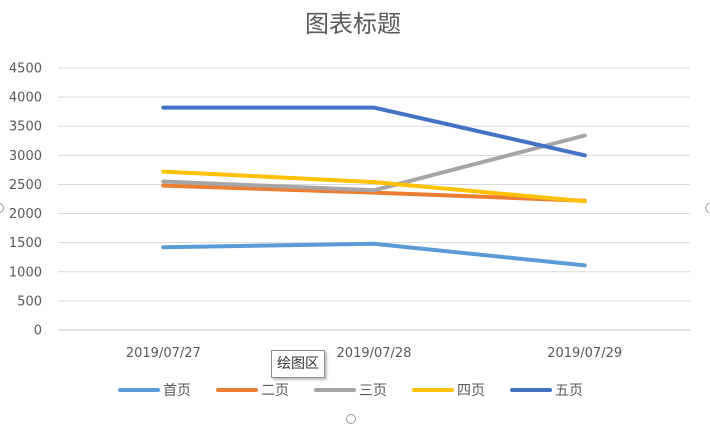 This screenshot has height=424, width=710. I want to click on legend-item-4: 四页, so click(448, 391).